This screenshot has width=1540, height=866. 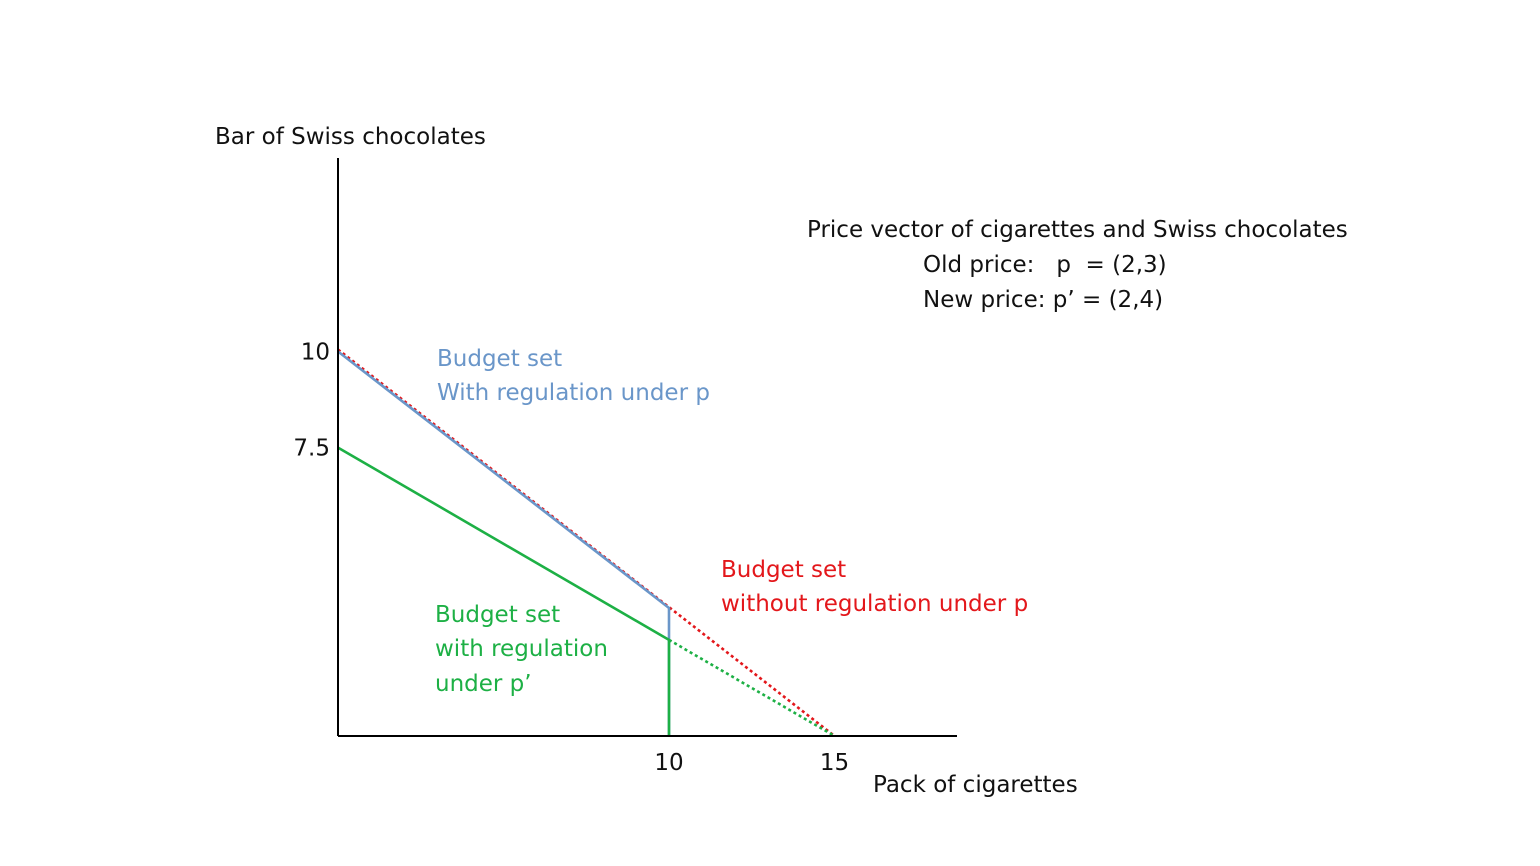 What do you see at coordinates (499, 359) in the screenshot?
I see `label-blue-line-1: Budget set` at bounding box center [499, 359].